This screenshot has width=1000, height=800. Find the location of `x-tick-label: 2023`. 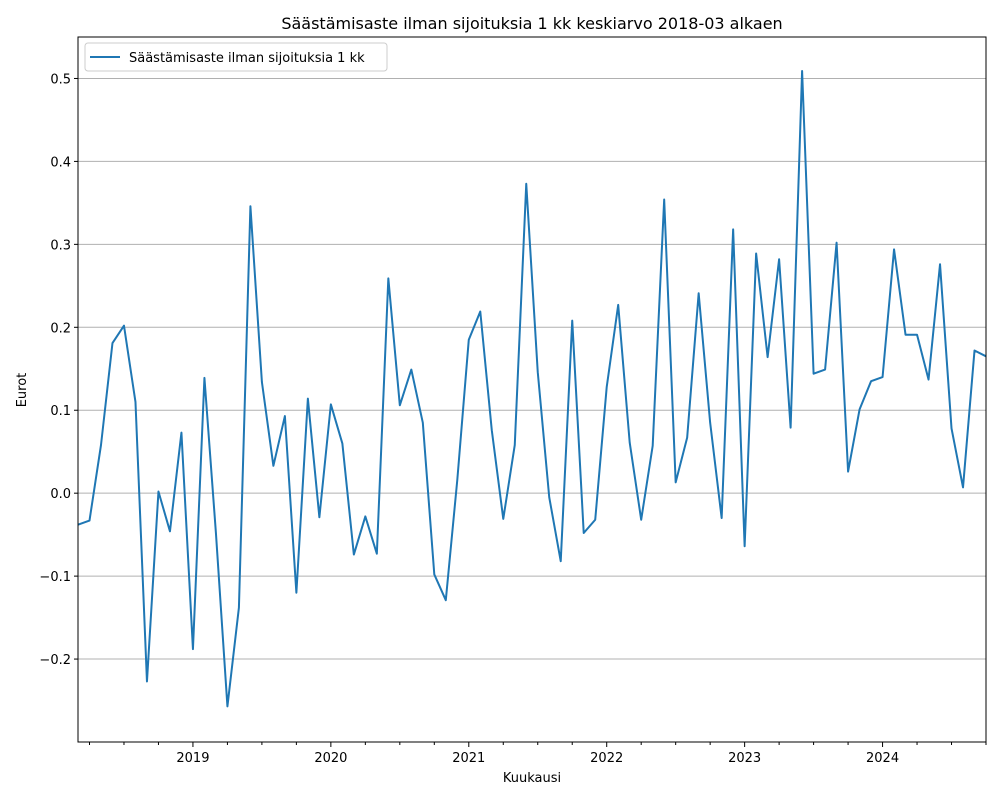

x-tick-label: 2023 is located at coordinates (744, 758).